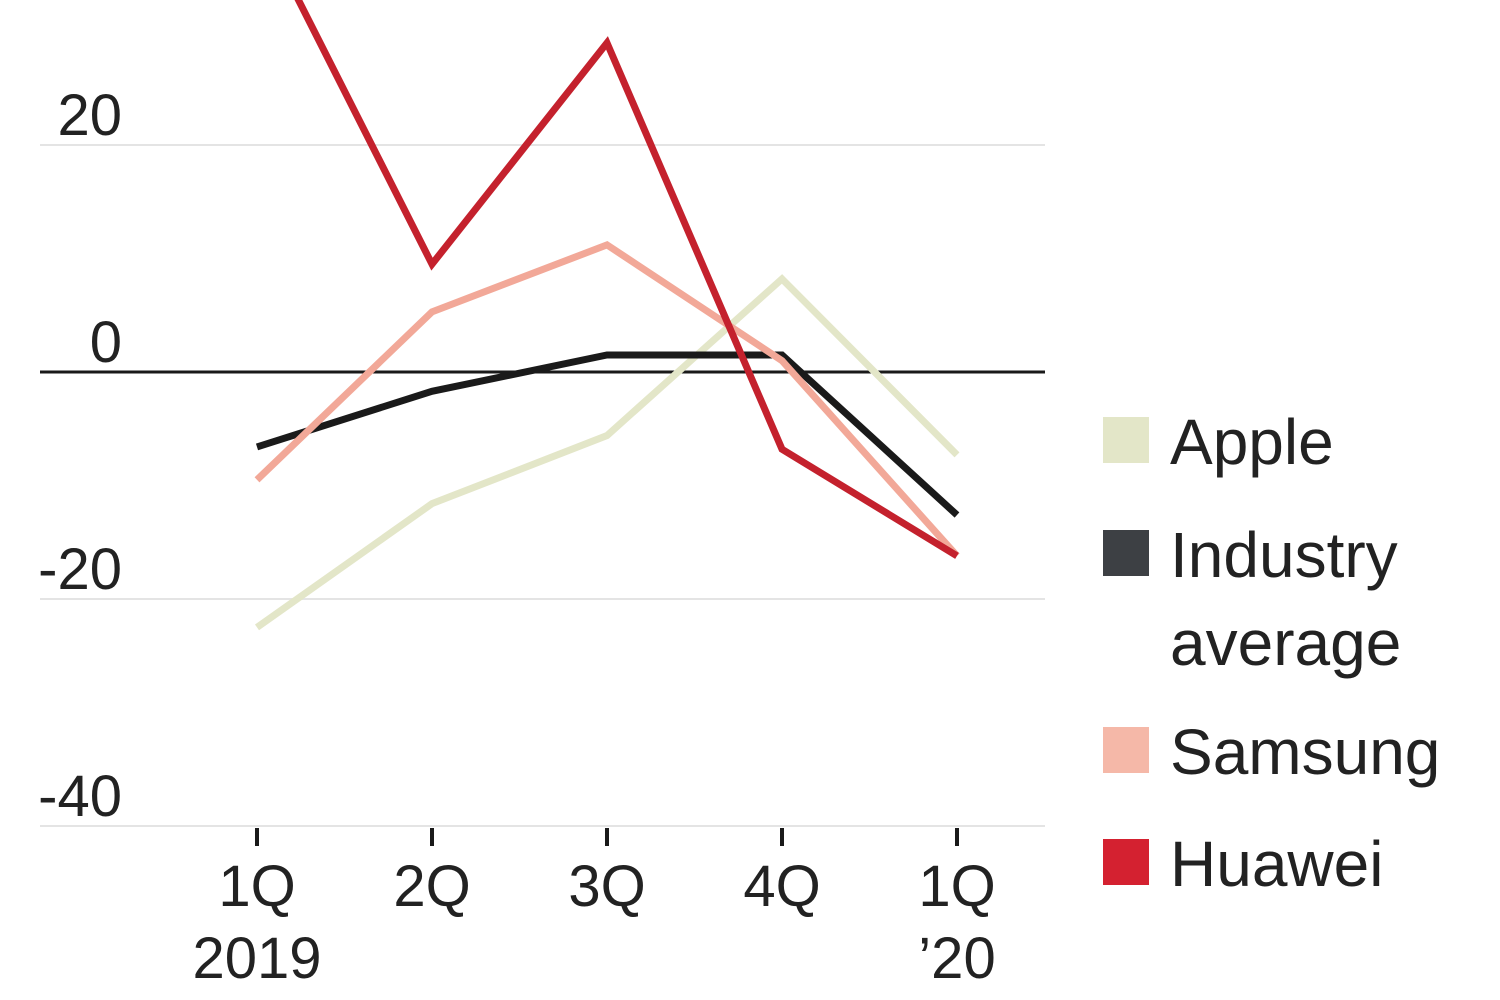 The image size is (1500, 1000). Describe the element at coordinates (431, 886) in the screenshot. I see `x-tick-label: 2Q` at that location.